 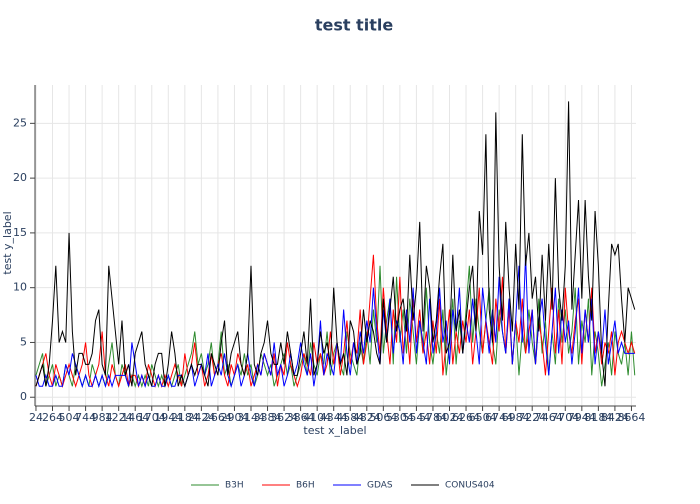 What do you see at coordinates (135, 417) in the screenshot?
I see `x-tick-label: 1464` at bounding box center [135, 417].